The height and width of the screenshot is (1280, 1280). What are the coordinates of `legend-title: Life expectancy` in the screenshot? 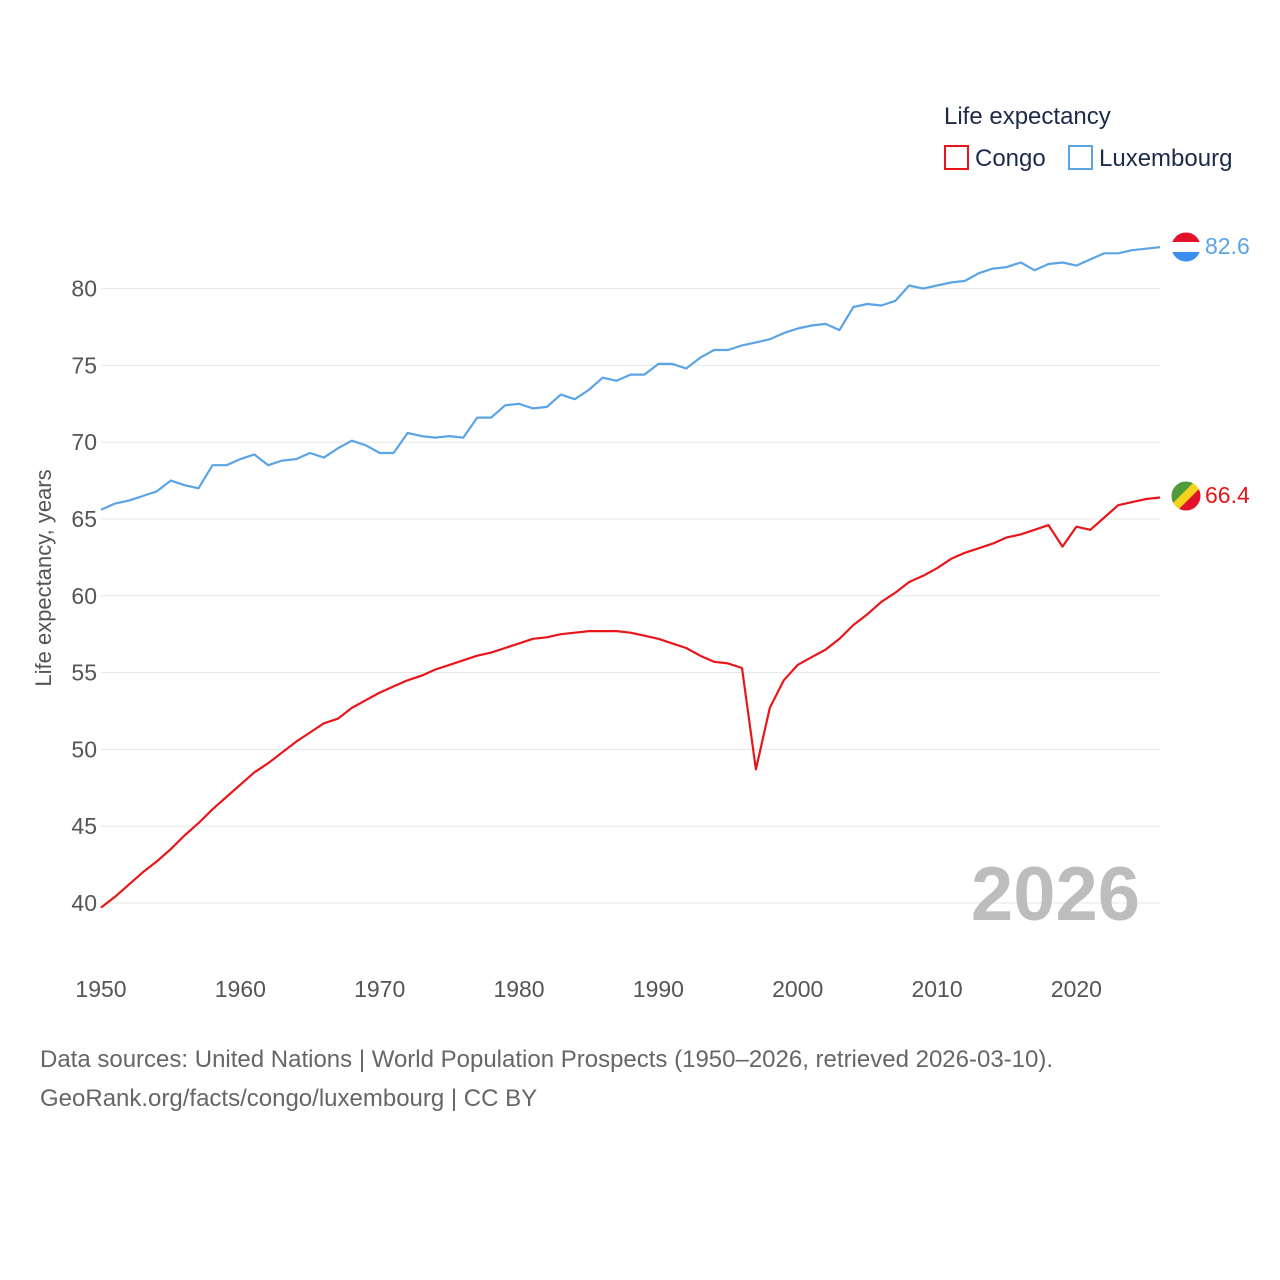 It's located at (1027, 116).